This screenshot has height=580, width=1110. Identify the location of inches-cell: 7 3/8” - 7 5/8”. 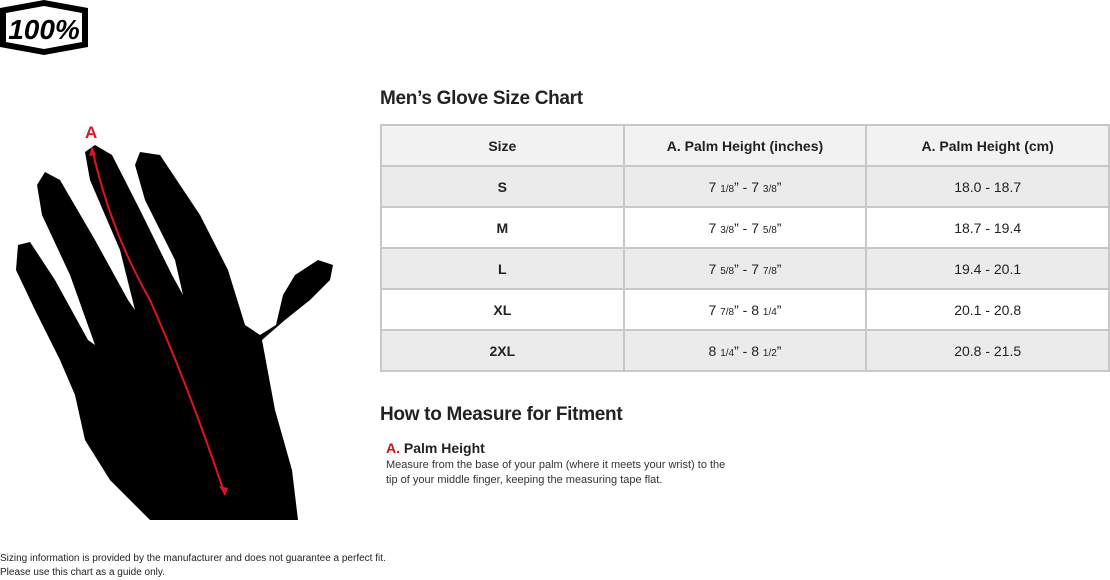
(745, 227).